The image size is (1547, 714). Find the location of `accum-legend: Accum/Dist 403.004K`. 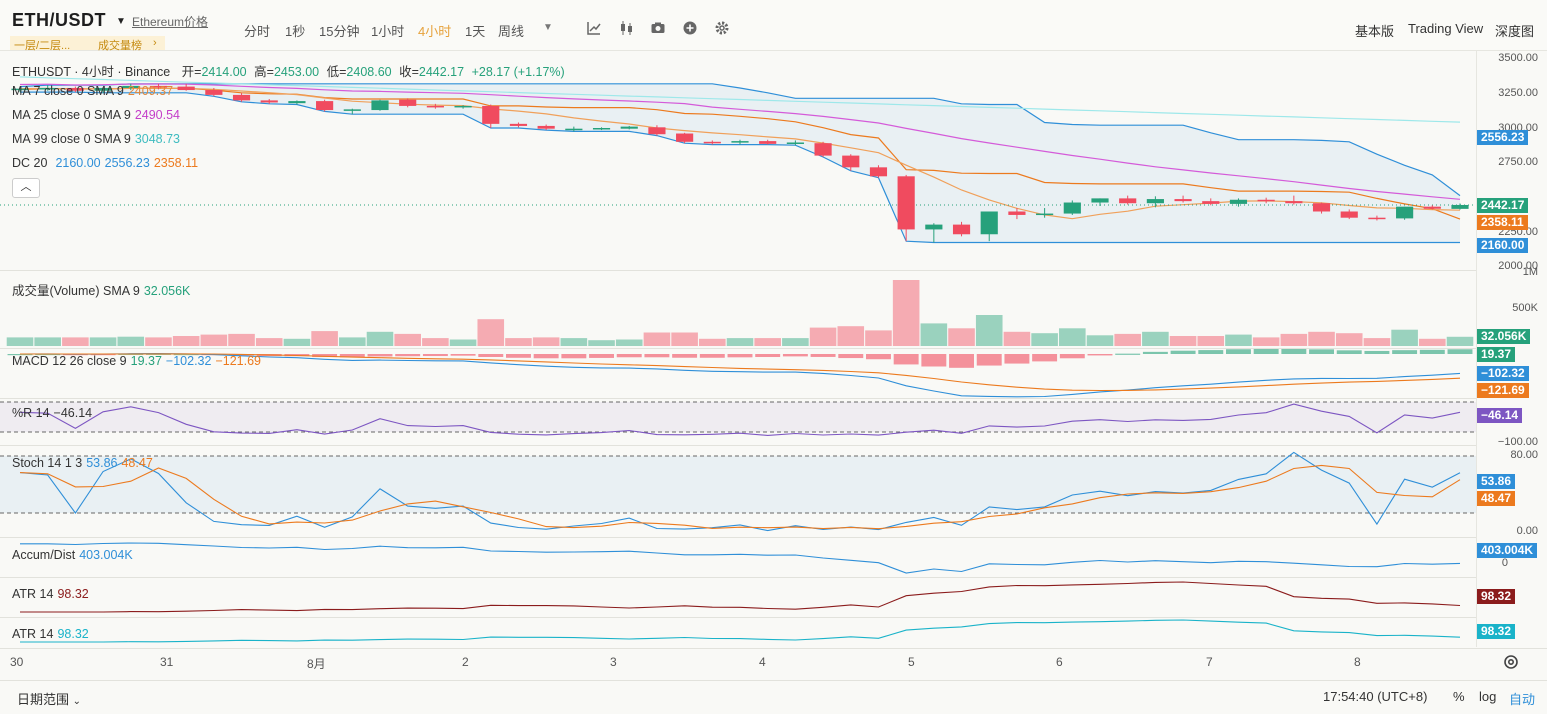

accum-legend: Accum/Dist 403.004K is located at coordinates (72, 555).